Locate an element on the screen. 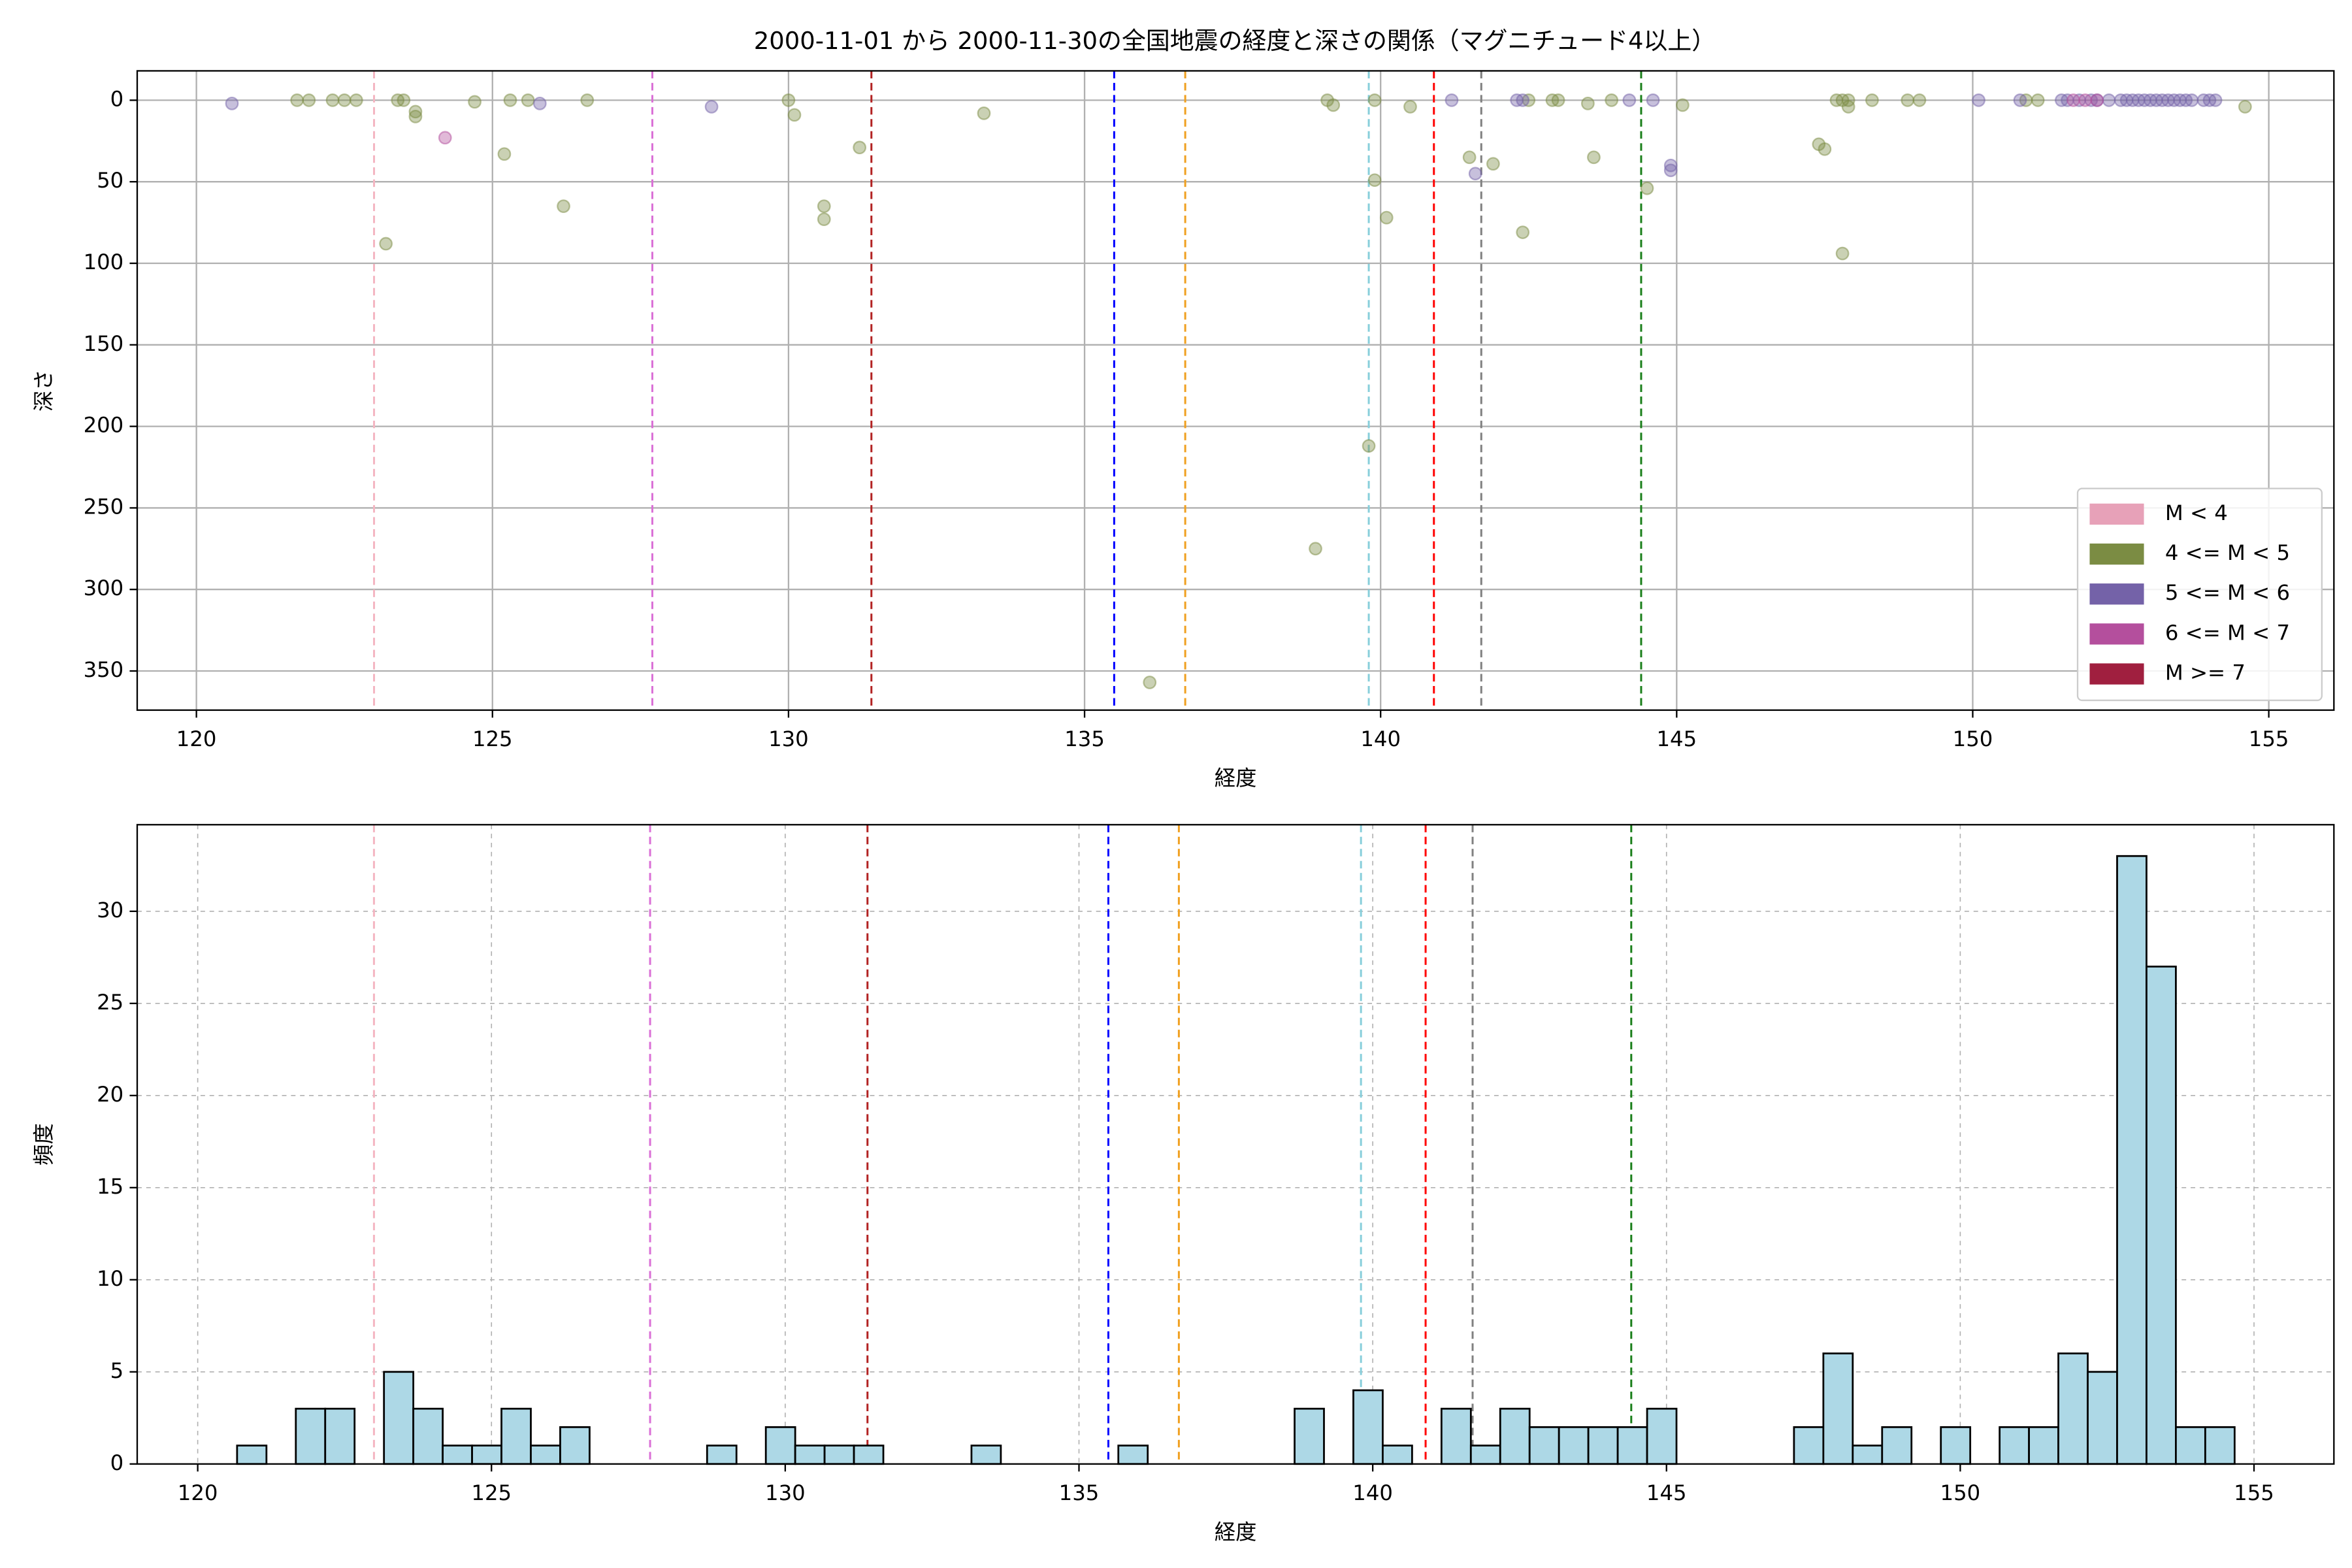  y-tick-label: 30 is located at coordinates (110, 910).